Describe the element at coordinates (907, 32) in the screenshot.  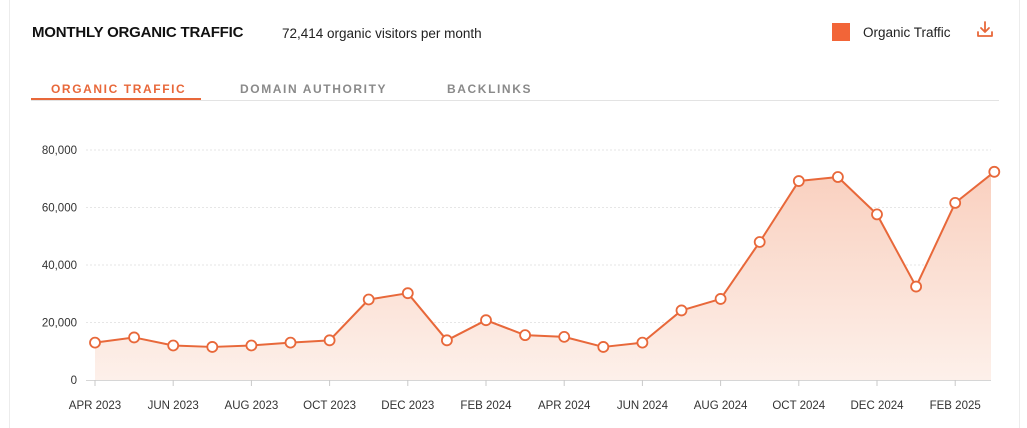
I see `legend-label: Organic Traffic` at that location.